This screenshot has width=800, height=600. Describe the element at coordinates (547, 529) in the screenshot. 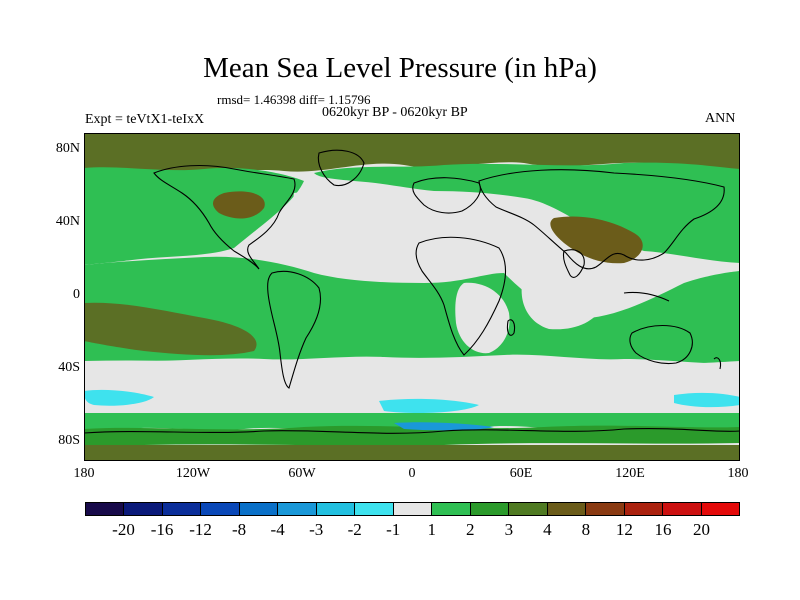

I see `colorbar-label: 4` at that location.